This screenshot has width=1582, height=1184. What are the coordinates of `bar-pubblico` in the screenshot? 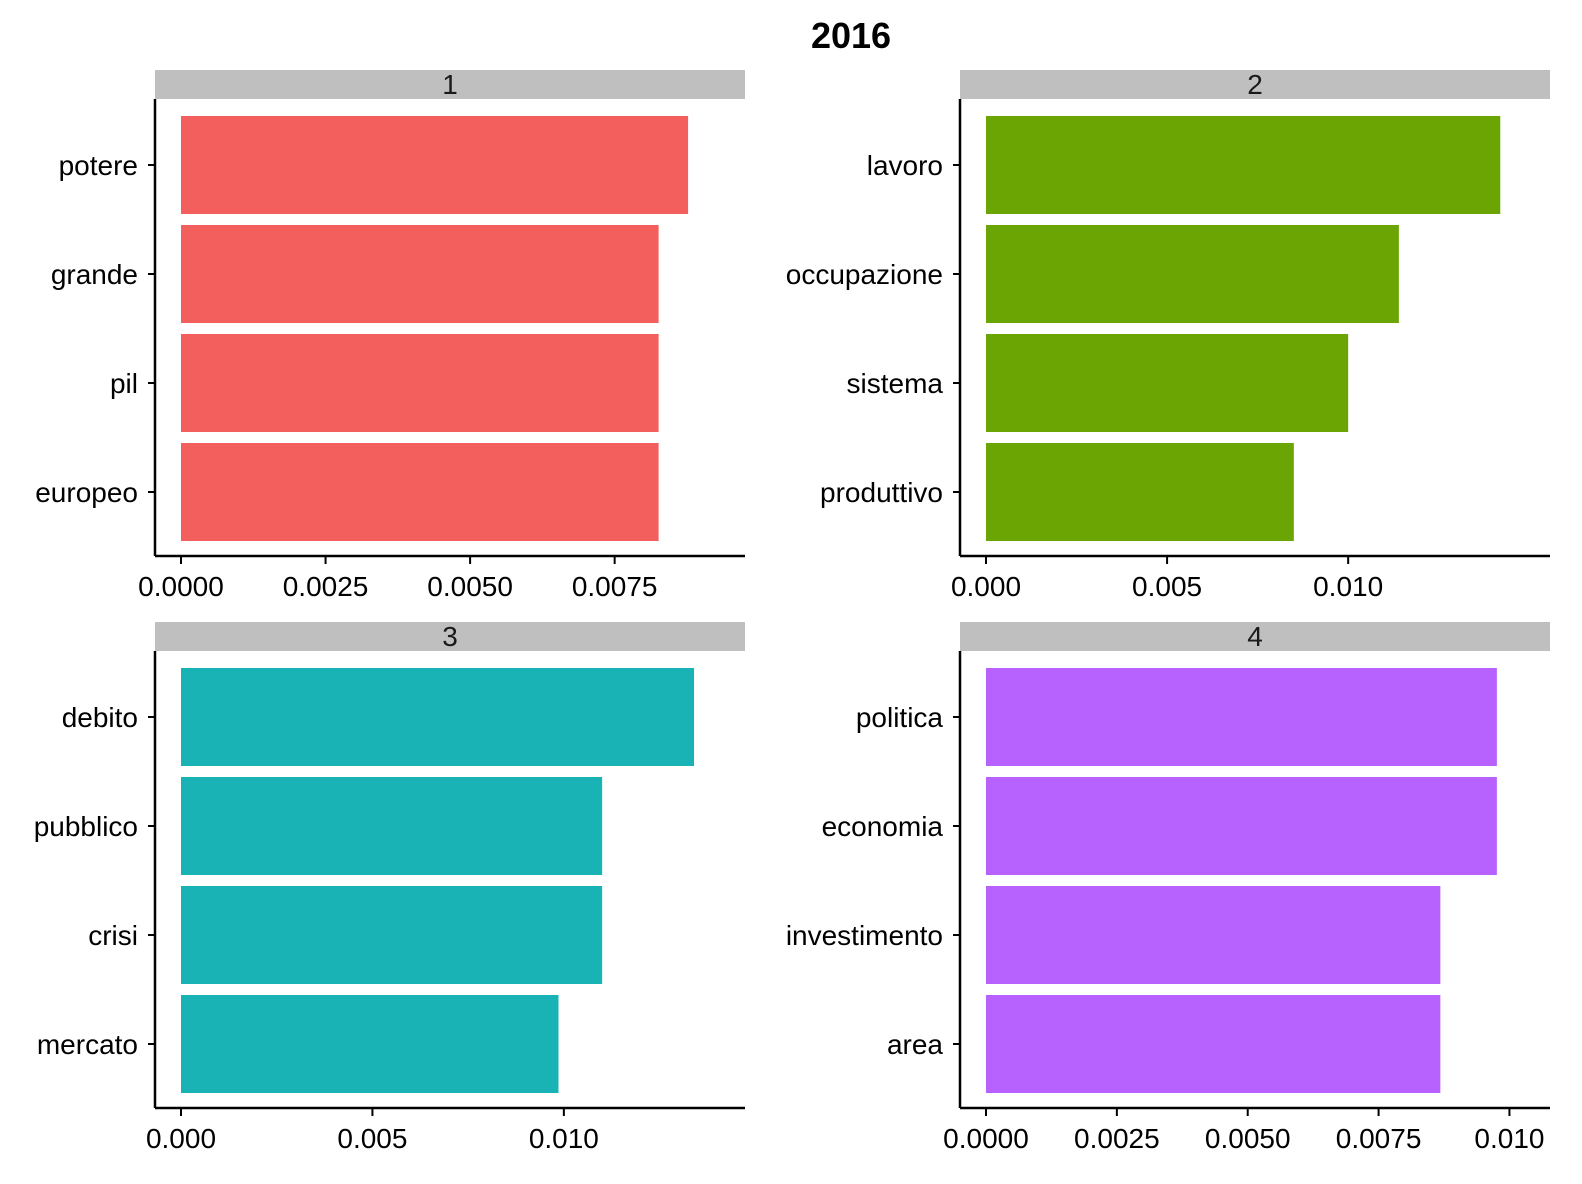 It's located at (392, 826).